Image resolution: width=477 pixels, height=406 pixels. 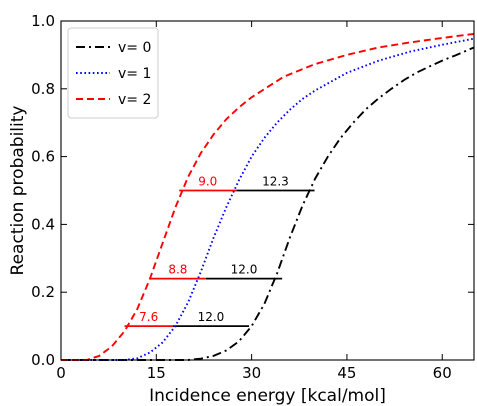 What do you see at coordinates (442, 373) in the screenshot?
I see `x-tick-label: 60` at bounding box center [442, 373].